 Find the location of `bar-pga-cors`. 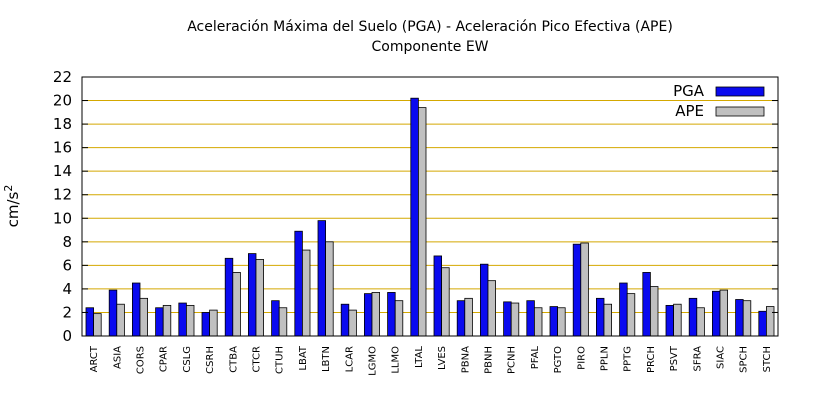

bar-pga-cors is located at coordinates (136, 309).